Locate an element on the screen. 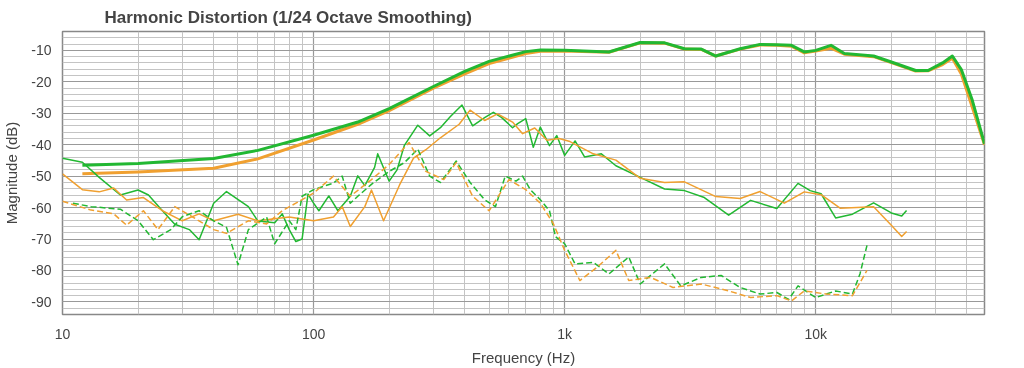 The height and width of the screenshot is (368, 1024). x-tick-label: 10k is located at coordinates (816, 333).